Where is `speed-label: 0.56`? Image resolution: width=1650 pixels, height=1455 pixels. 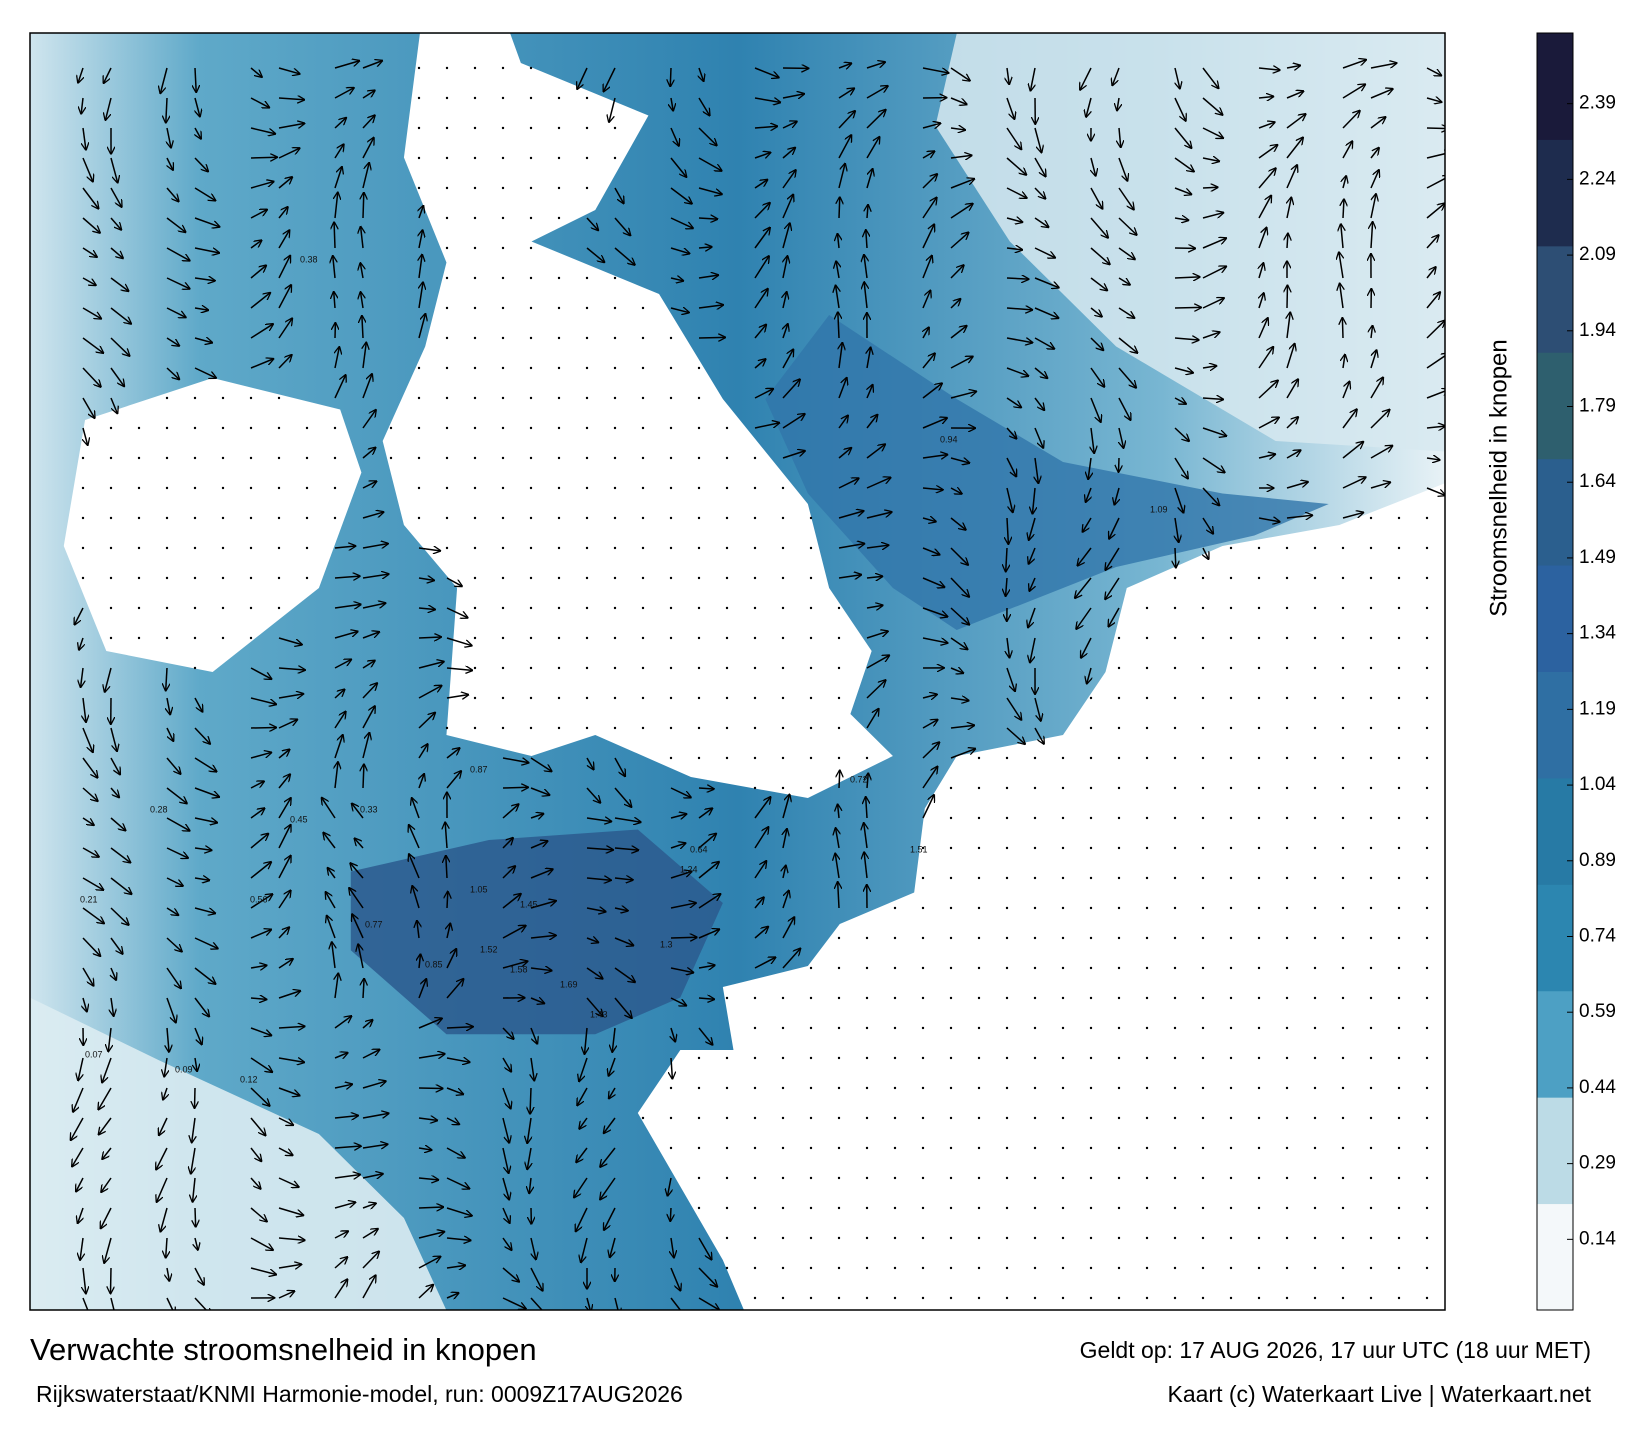
speed-label: 0.56 is located at coordinates (259, 899).